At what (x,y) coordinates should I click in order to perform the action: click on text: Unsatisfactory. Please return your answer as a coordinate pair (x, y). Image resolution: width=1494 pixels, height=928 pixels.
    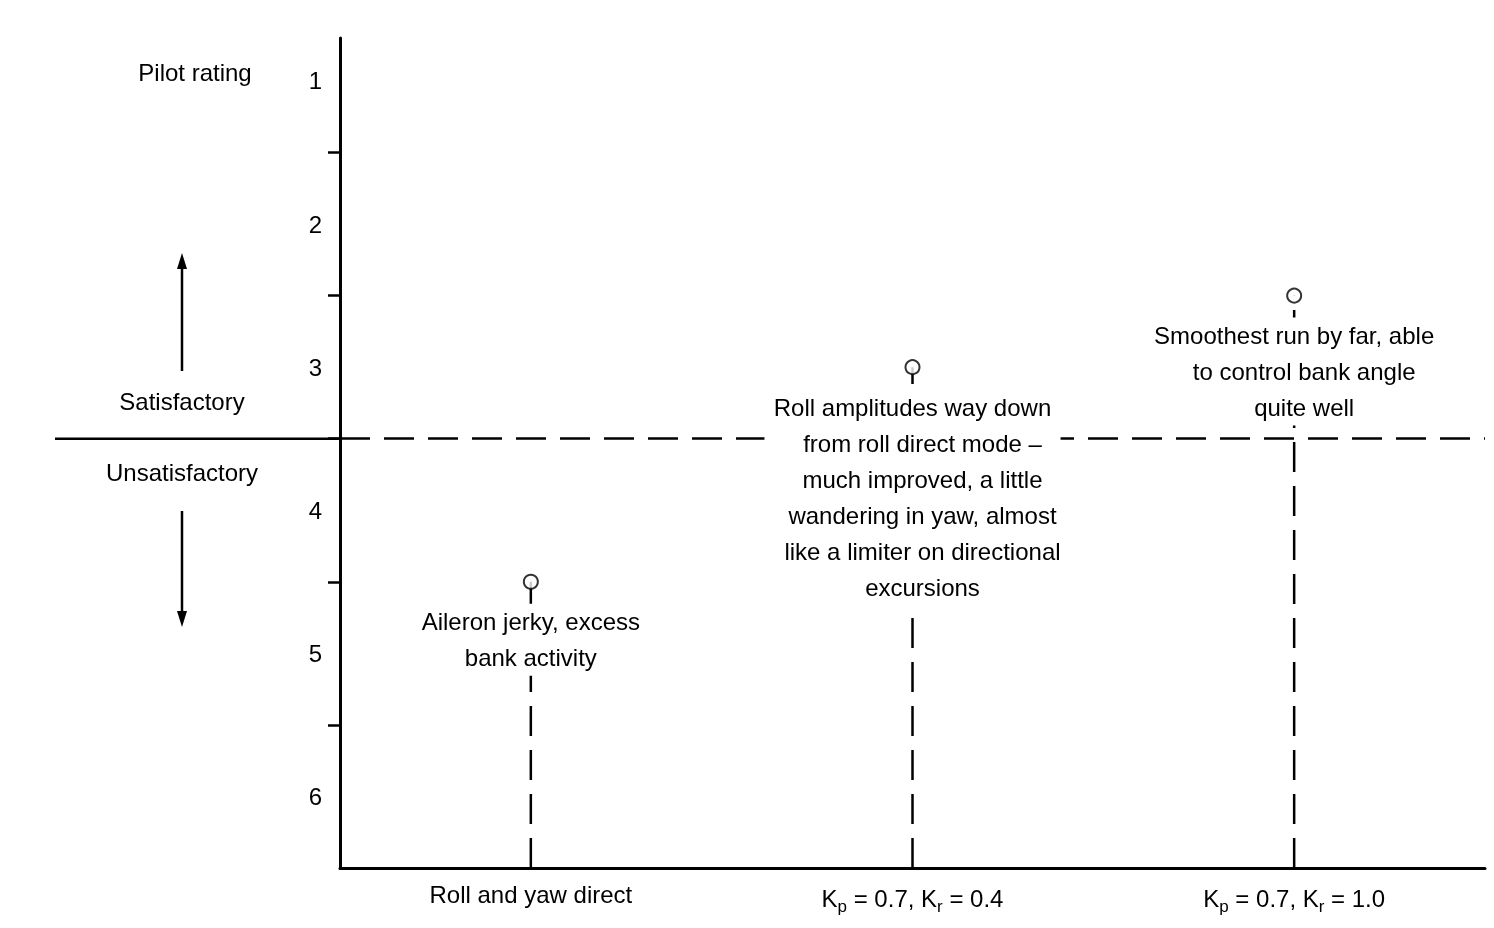
    Looking at the image, I should click on (182, 473).